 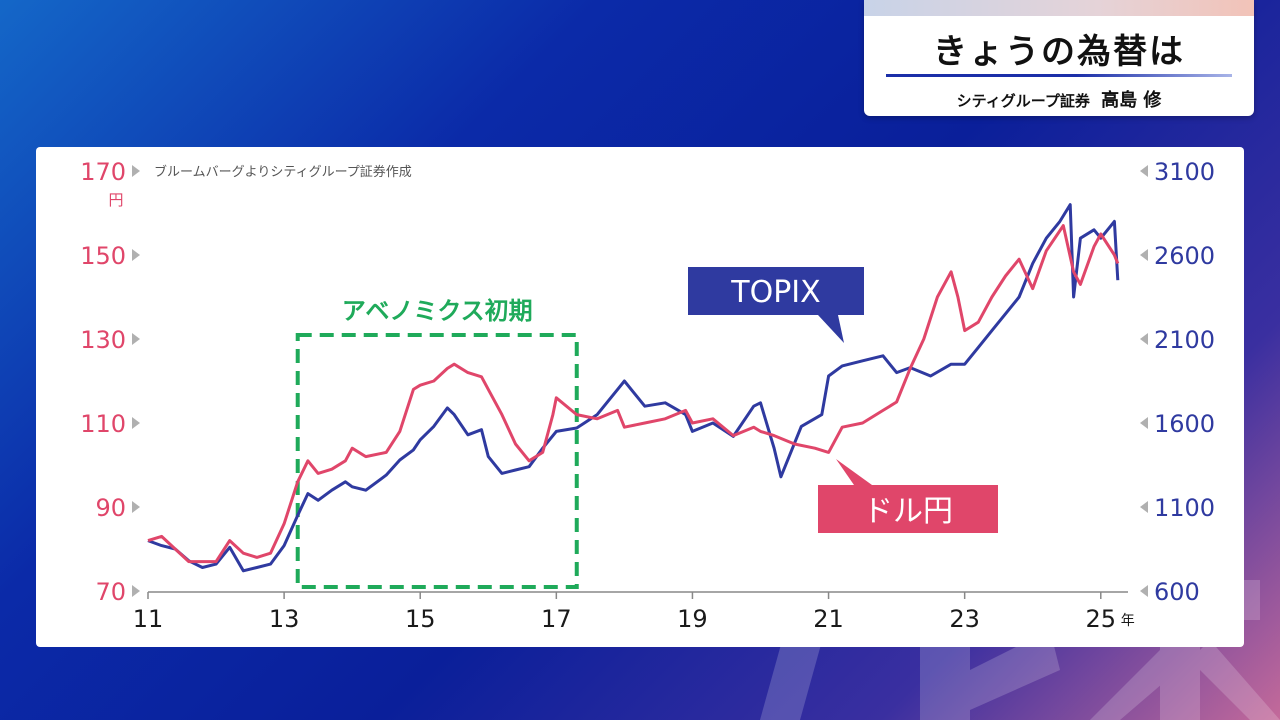 What do you see at coordinates (103, 424) in the screenshot?
I see `left-axis-tick: 110` at bounding box center [103, 424].